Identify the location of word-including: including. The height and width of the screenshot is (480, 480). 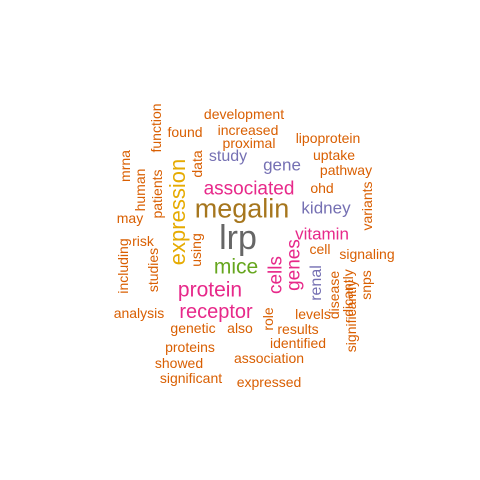
(123, 266).